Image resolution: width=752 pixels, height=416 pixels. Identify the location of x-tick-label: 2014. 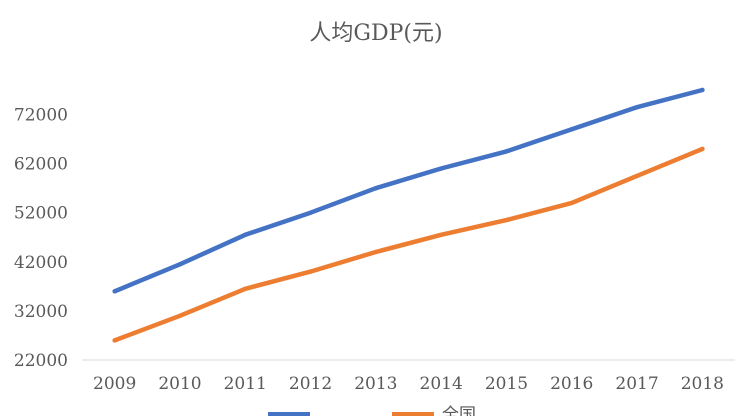
(441, 384).